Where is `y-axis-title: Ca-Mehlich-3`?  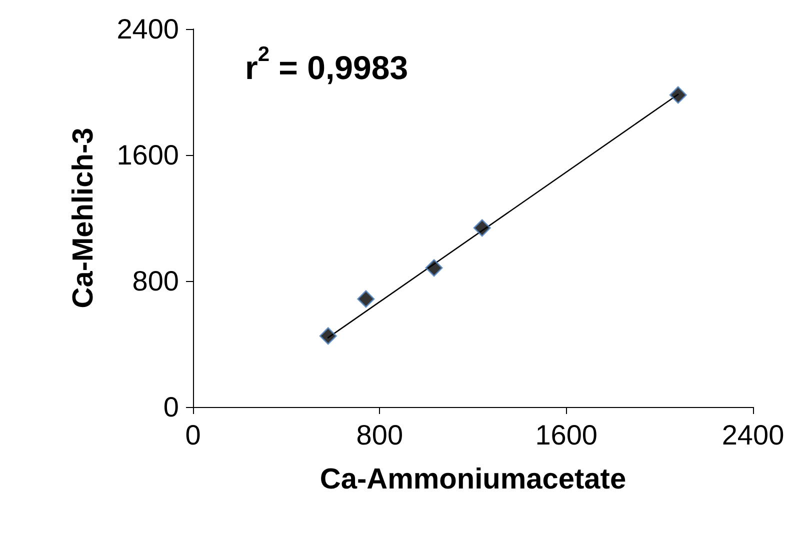
y-axis-title: Ca-Mehlich-3 is located at coordinates (84, 218).